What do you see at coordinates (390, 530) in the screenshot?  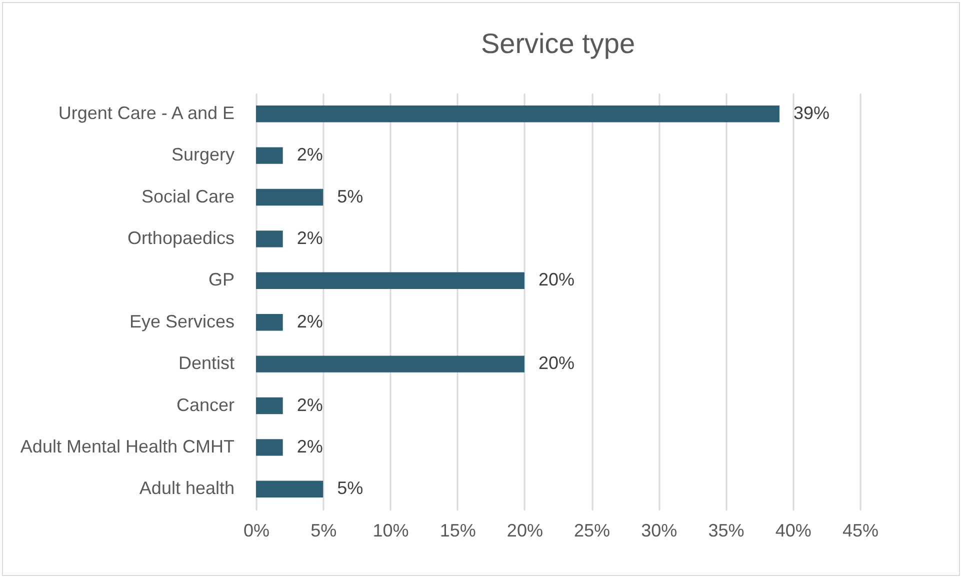 I see `x-tick-label: 10%` at bounding box center [390, 530].